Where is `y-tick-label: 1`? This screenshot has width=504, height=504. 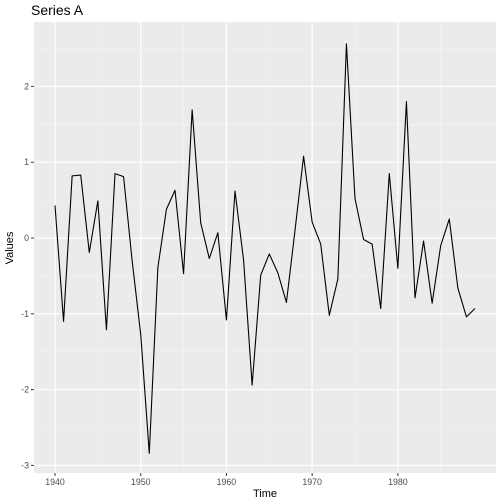 y-tick-label: 1 is located at coordinates (26, 162).